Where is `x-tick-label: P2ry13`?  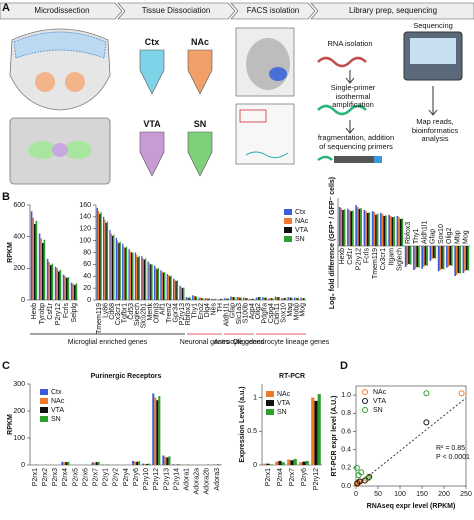
x-tick-label: P2ry13 is located at coordinates (166, 479).